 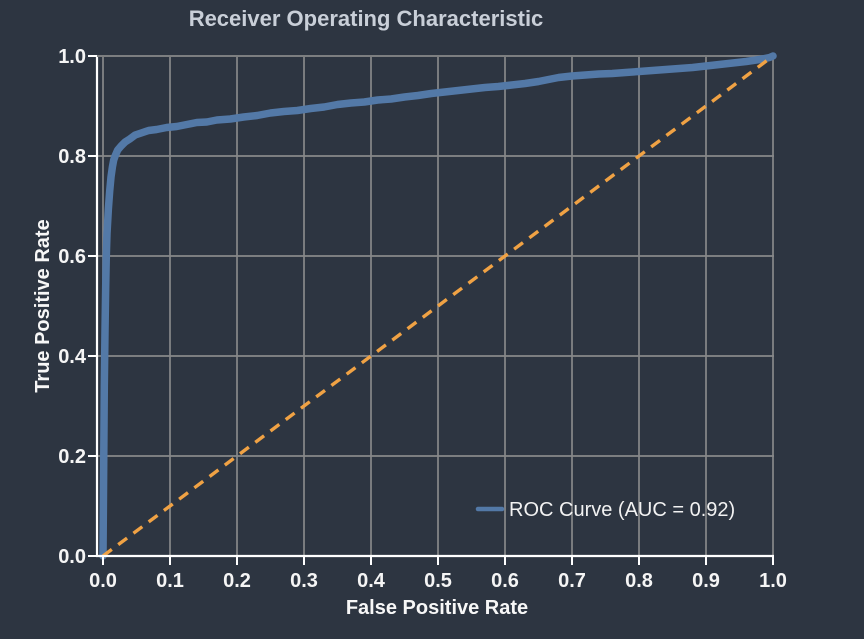 What do you see at coordinates (706, 581) in the screenshot?
I see `x-tick-label: 0.9` at bounding box center [706, 581].